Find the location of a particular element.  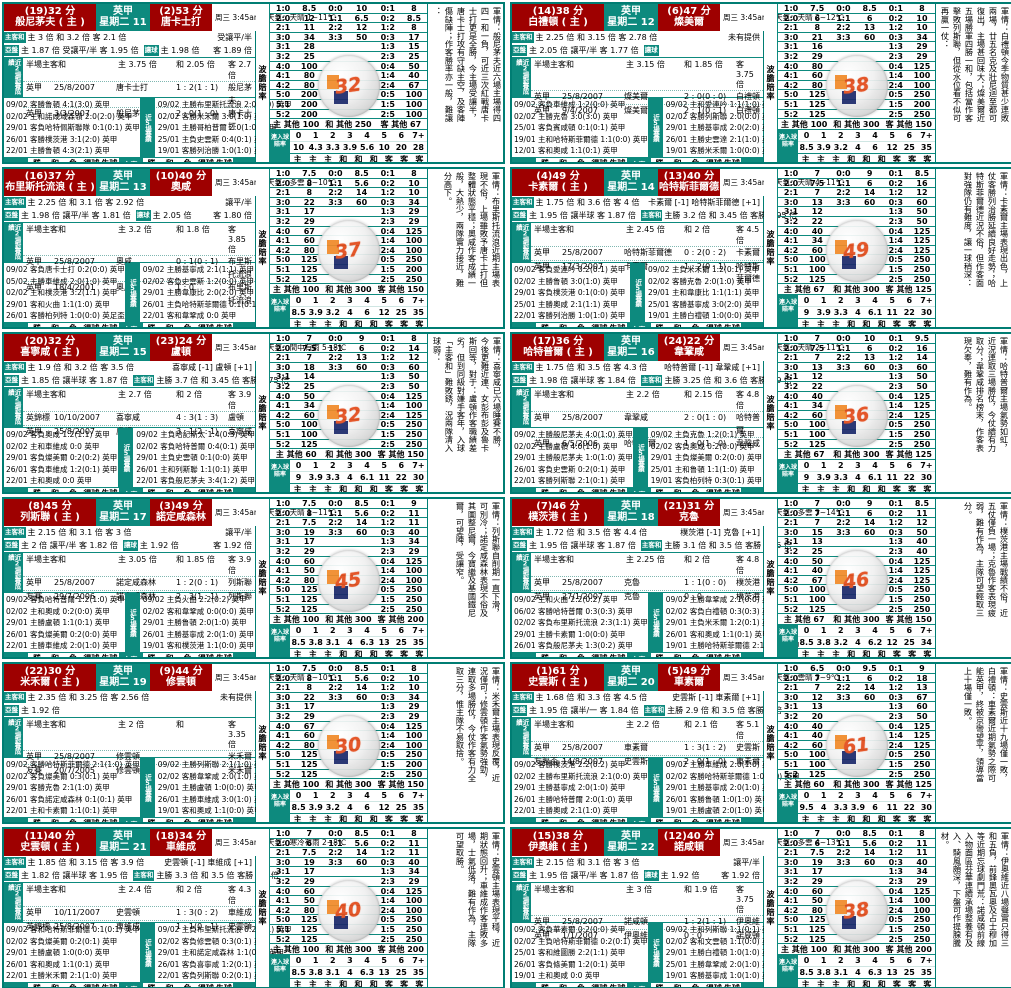

htft-head-cell: 和客 is located at coordinates (881, 819).